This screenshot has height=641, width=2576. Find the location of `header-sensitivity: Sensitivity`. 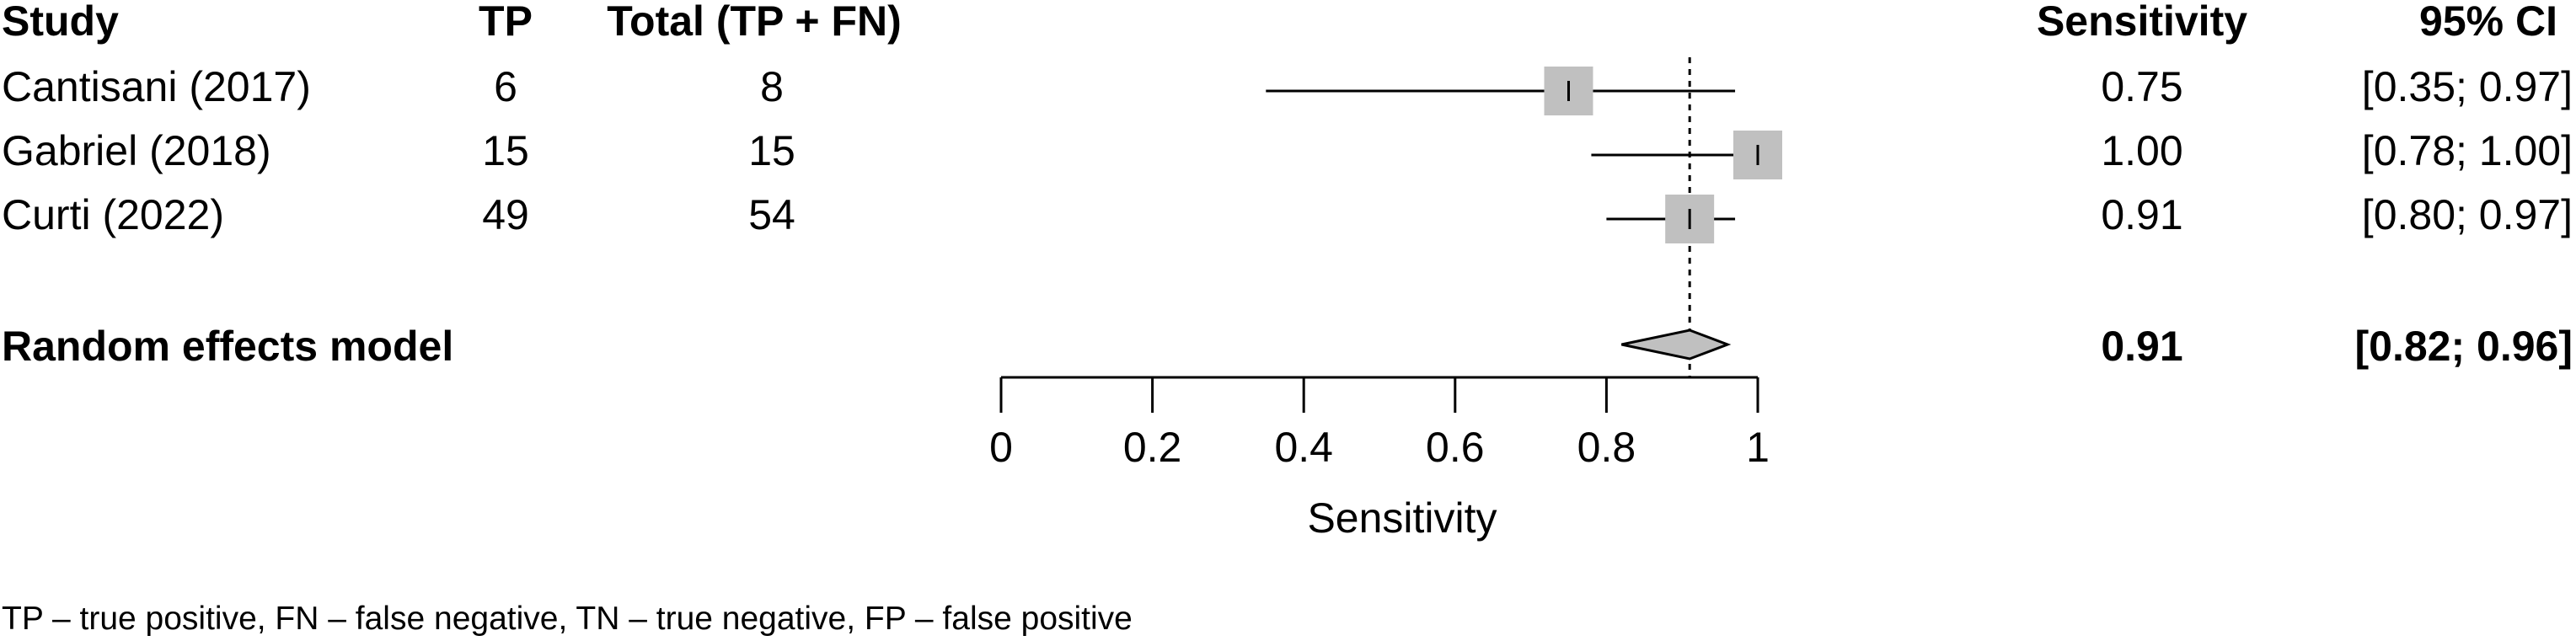

header-sensitivity: Sensitivity is located at coordinates (2142, 23).